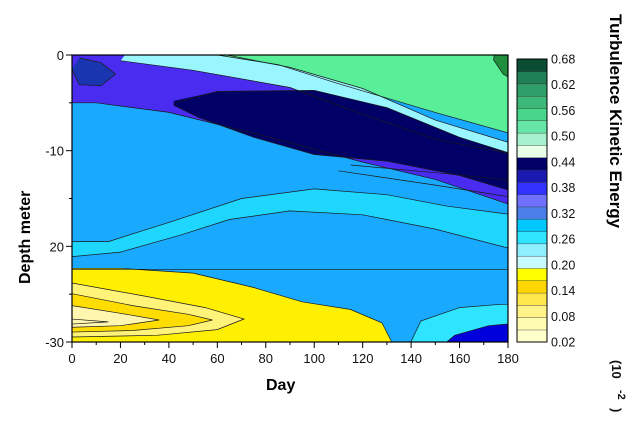 The image size is (634, 426). I want to click on colorbar-tick-label: 0.08, so click(563, 317).